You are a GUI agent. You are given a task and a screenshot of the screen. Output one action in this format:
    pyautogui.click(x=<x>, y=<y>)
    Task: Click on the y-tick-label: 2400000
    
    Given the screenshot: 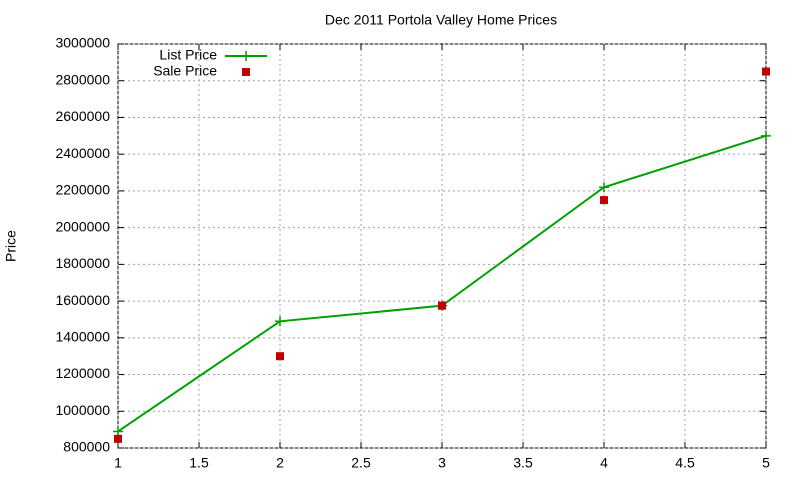 What is the action you would take?
    pyautogui.click(x=82, y=153)
    